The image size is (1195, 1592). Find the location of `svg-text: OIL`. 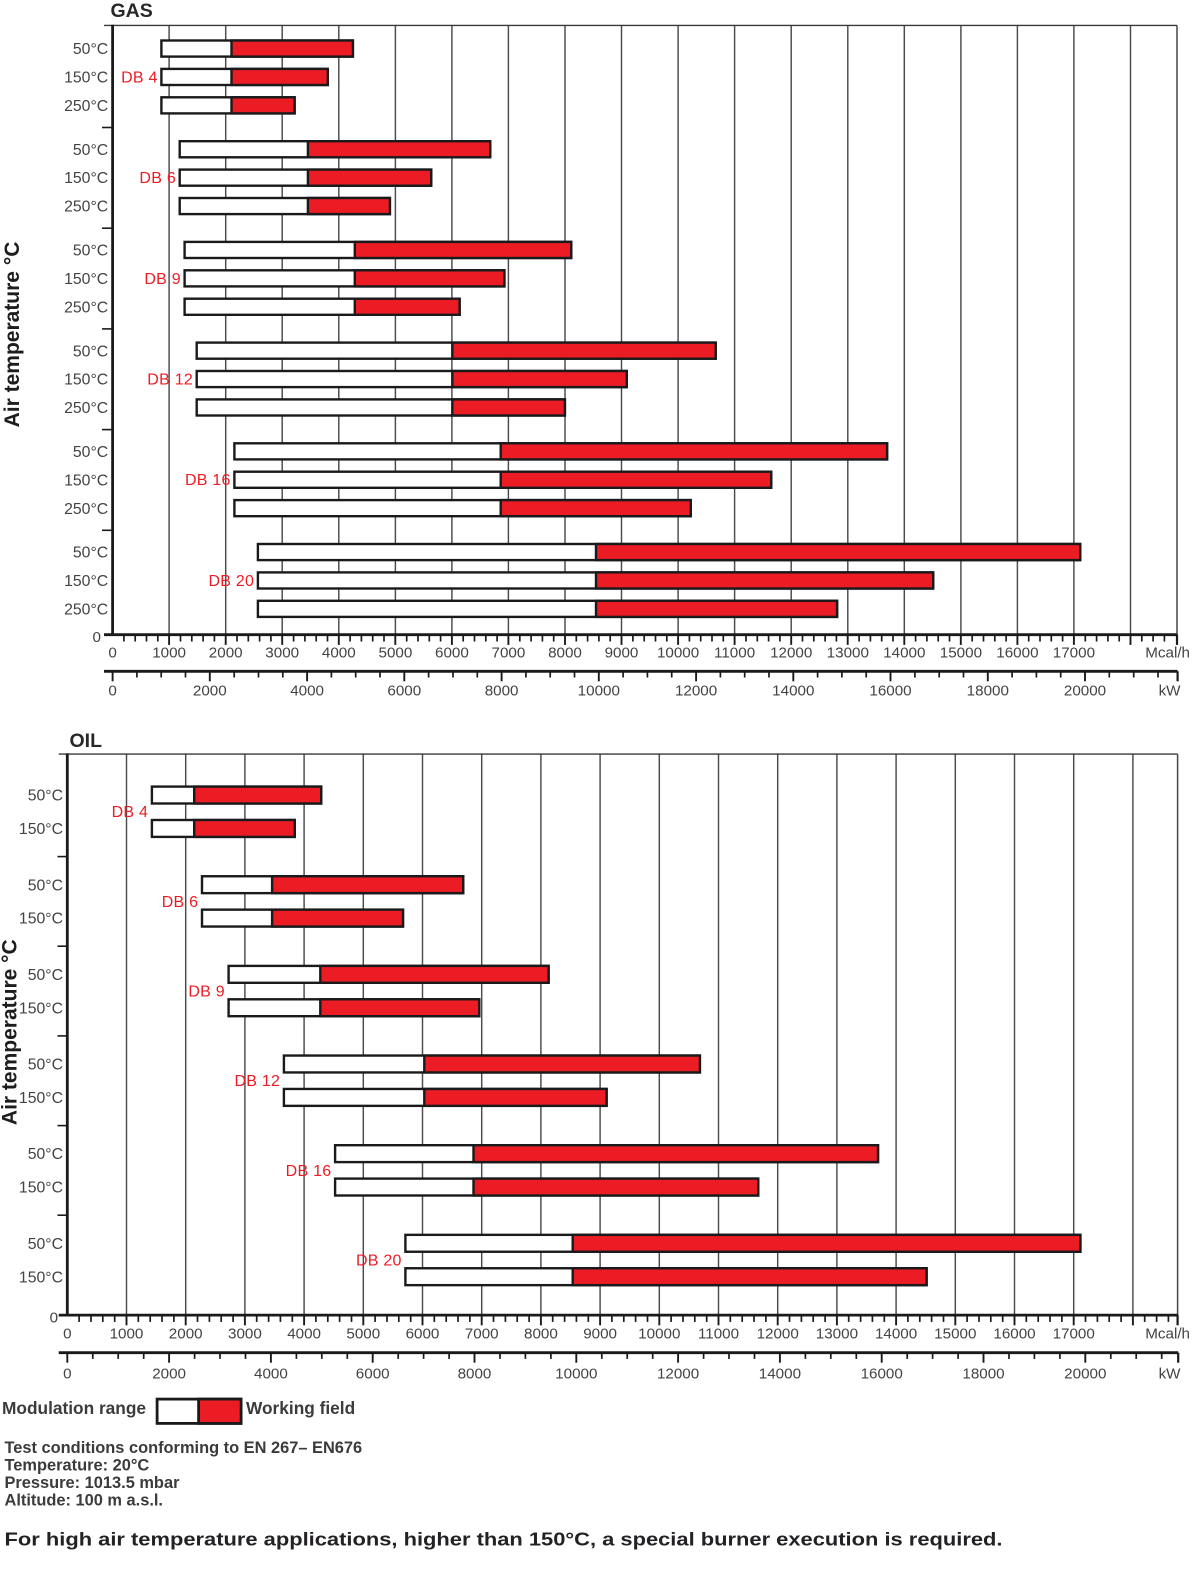

svg-text: OIL is located at coordinates (86, 741).